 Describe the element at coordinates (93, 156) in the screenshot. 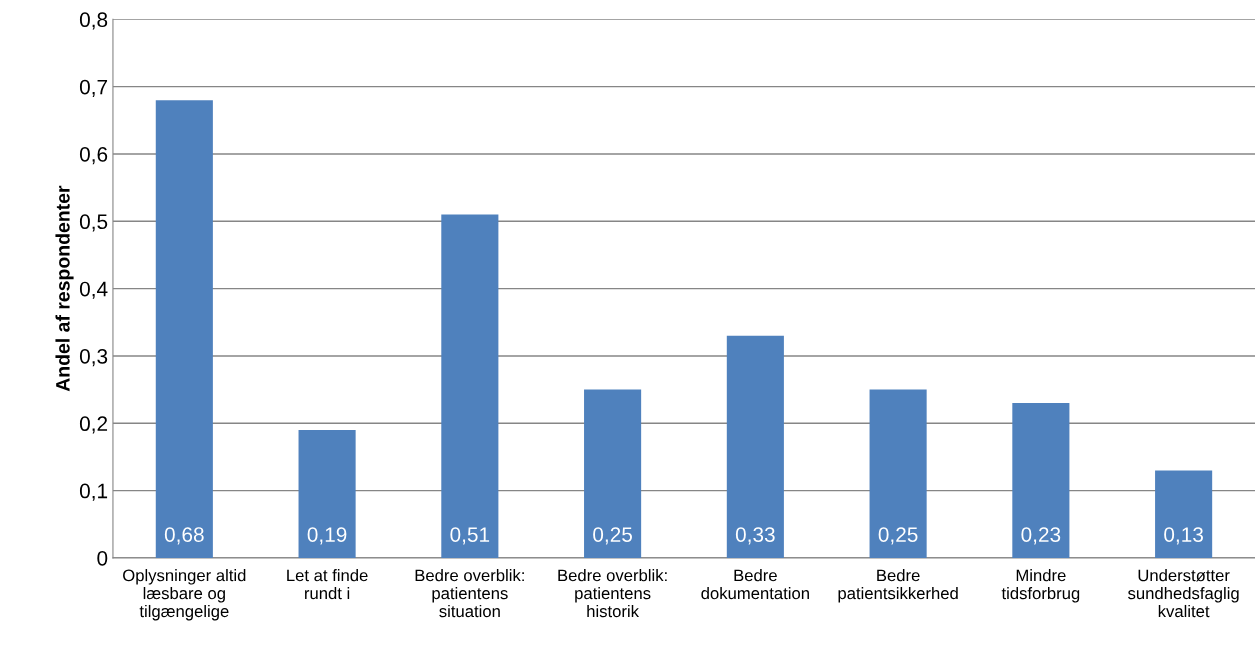

I see `y-tick-label: 0,6` at that location.